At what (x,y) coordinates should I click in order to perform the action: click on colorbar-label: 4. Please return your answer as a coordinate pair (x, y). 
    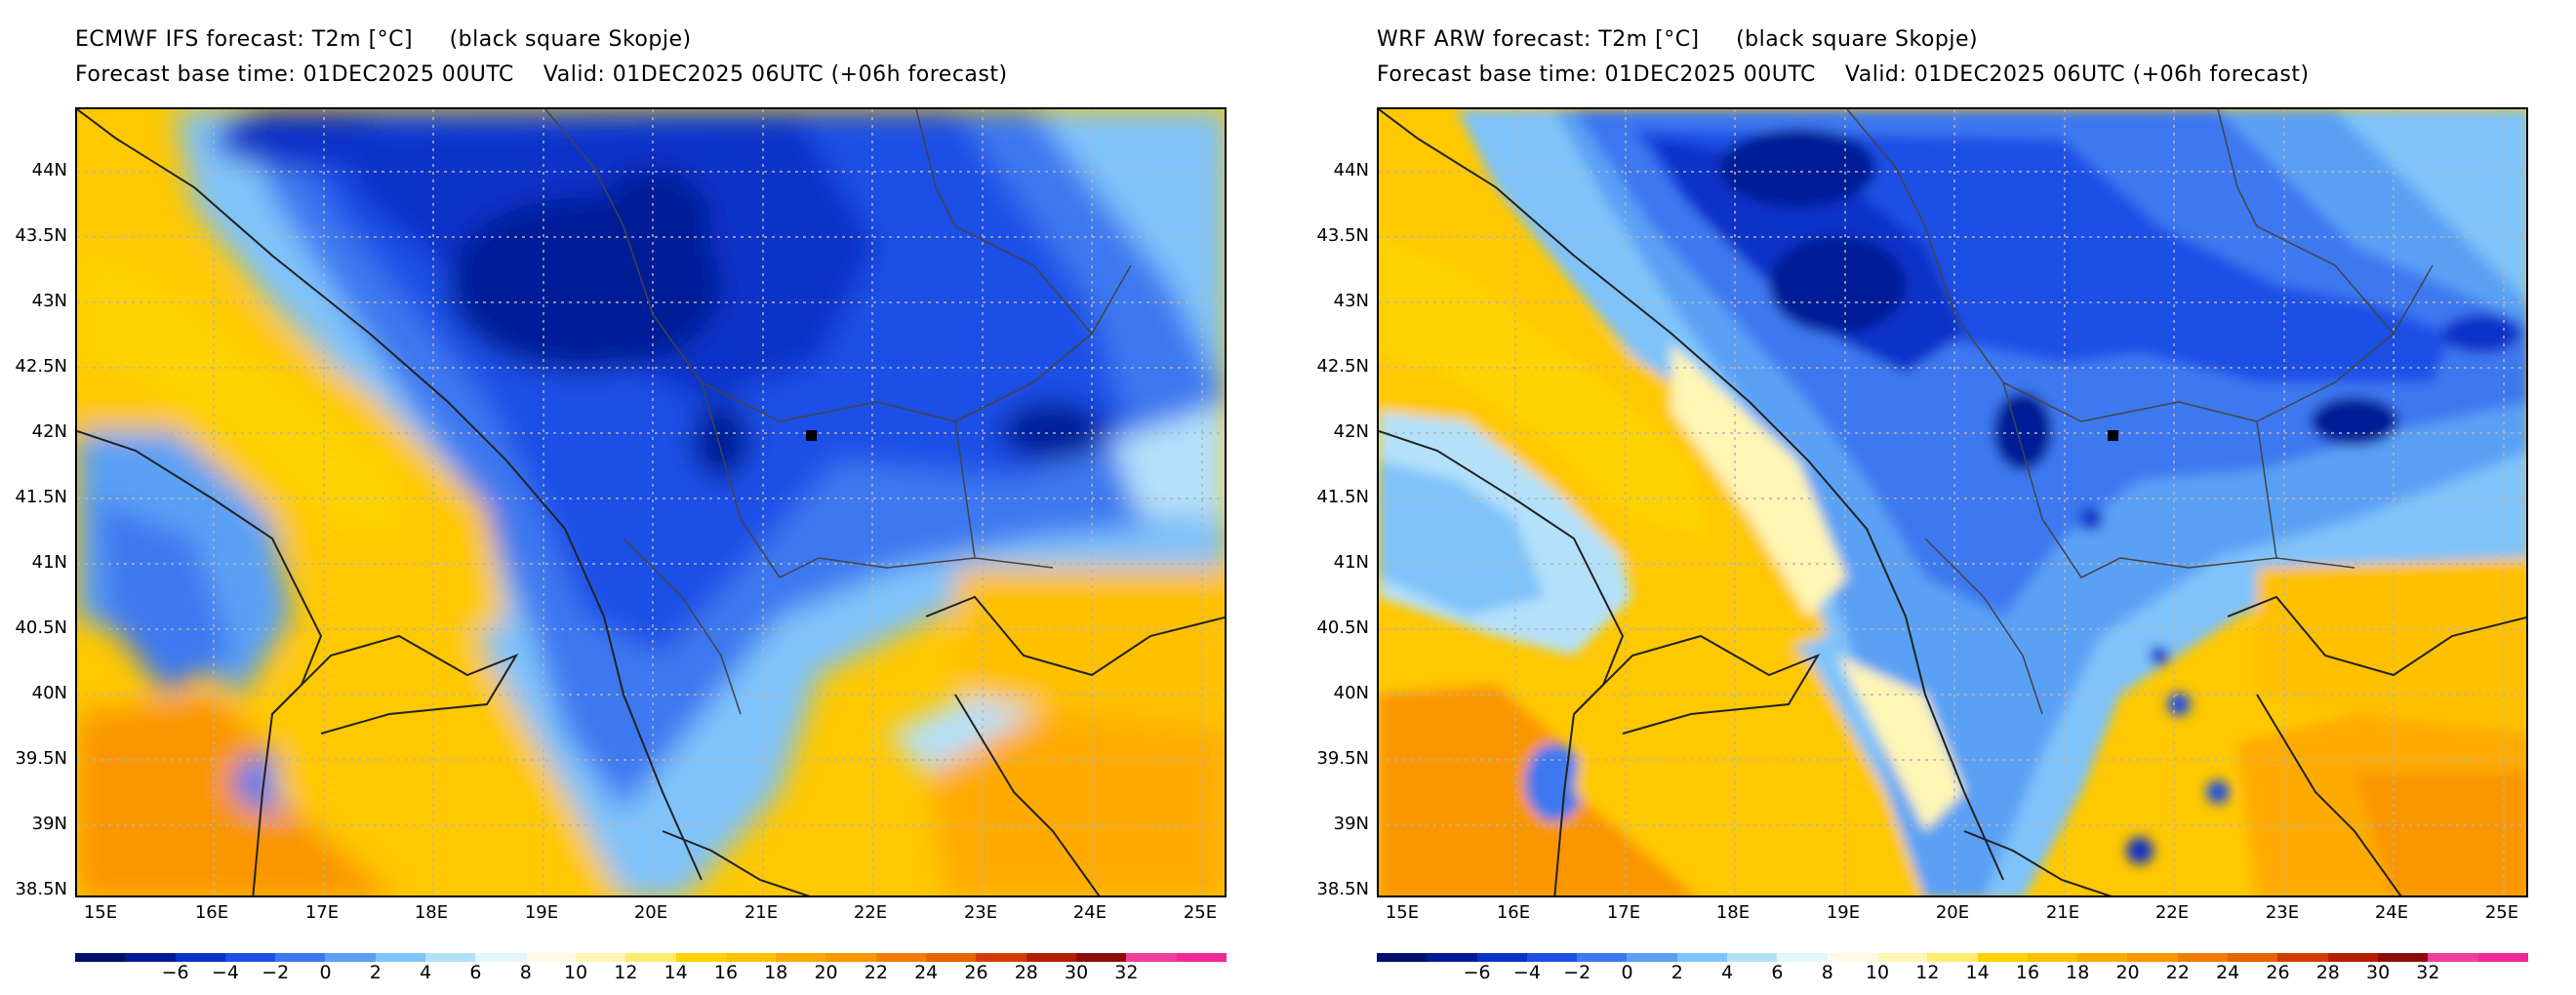
    Looking at the image, I should click on (1727, 972).